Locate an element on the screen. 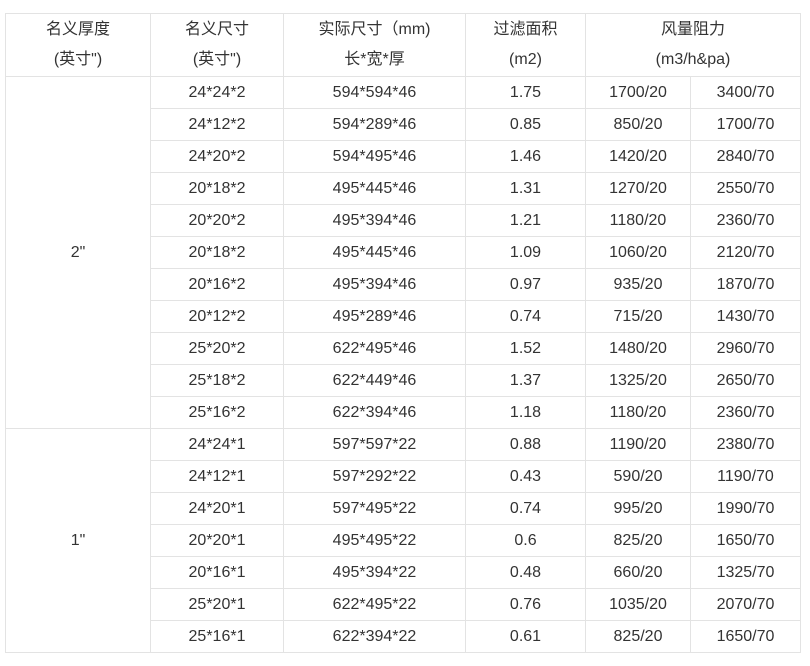  nominal-size-cell: 24*12*1 is located at coordinates (217, 476).